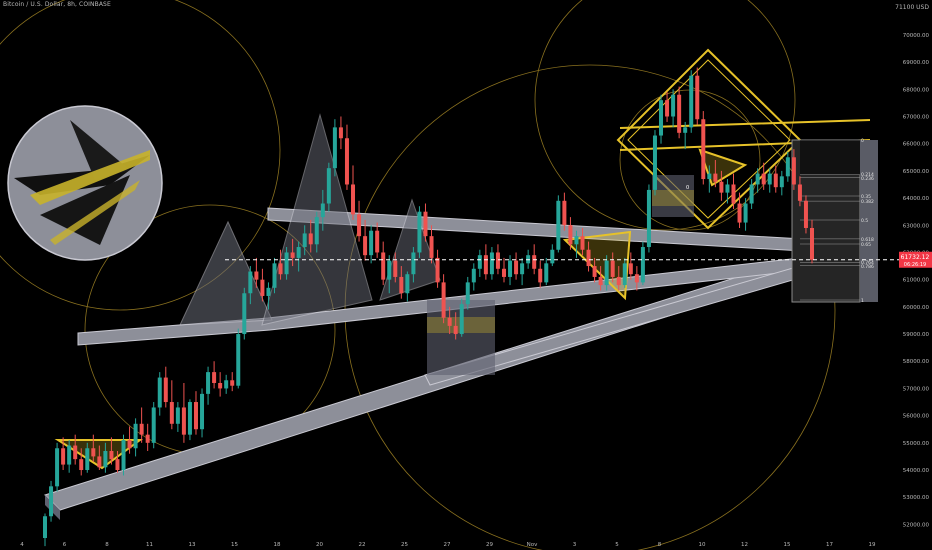 This screenshot has width=932, height=550. I want to click on fib-level-label: 0.35, so click(866, 197).